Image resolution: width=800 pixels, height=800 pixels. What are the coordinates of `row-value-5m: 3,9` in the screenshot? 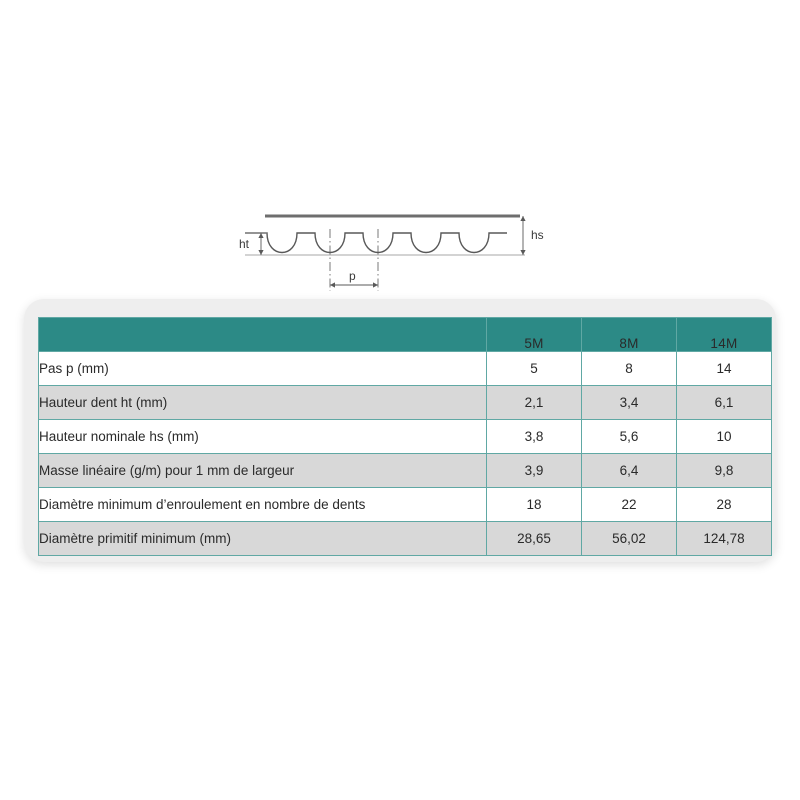 It's located at (534, 470).